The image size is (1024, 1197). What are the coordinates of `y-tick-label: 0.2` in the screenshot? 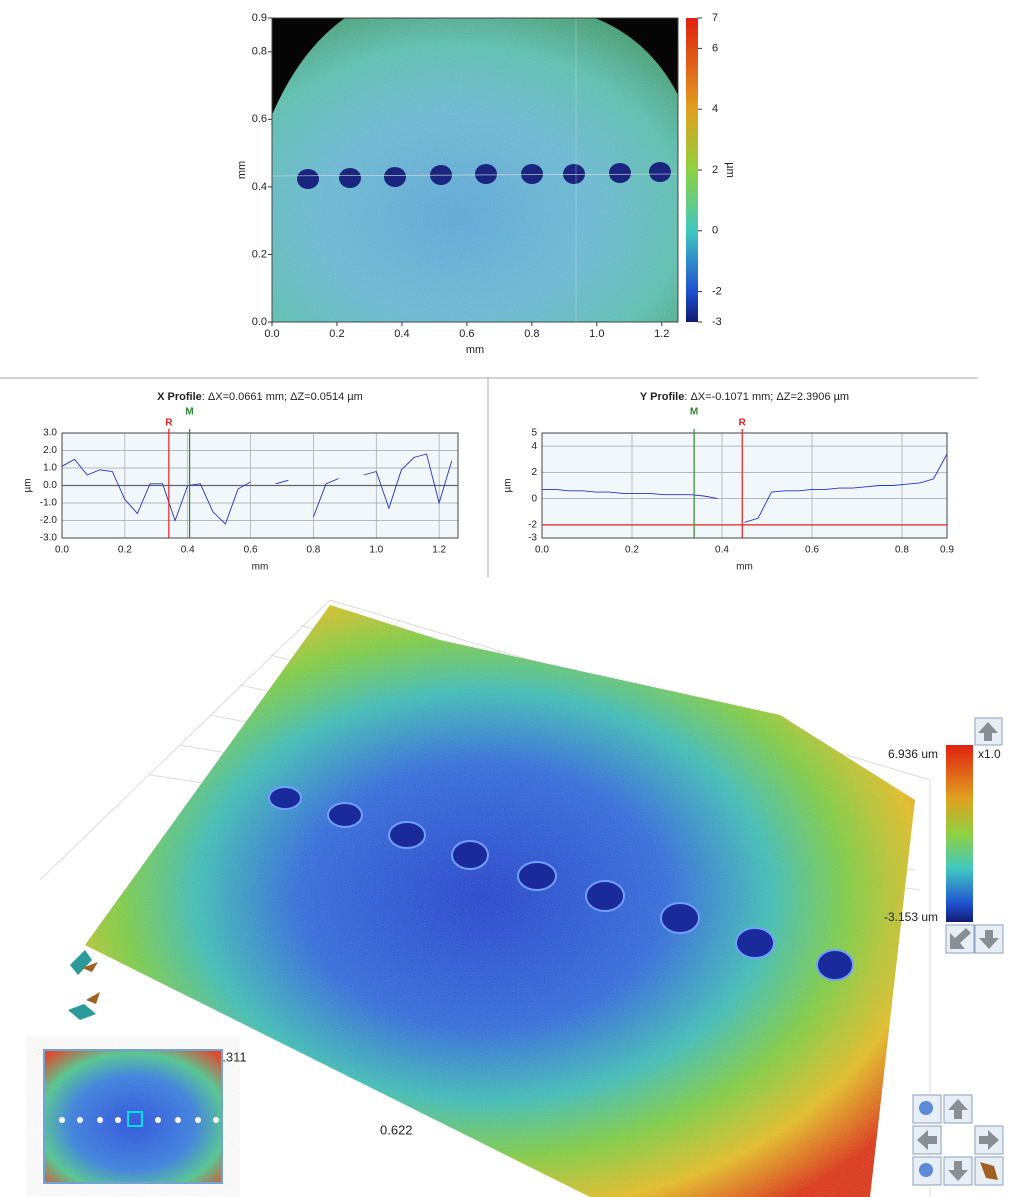 It's located at (259, 254).